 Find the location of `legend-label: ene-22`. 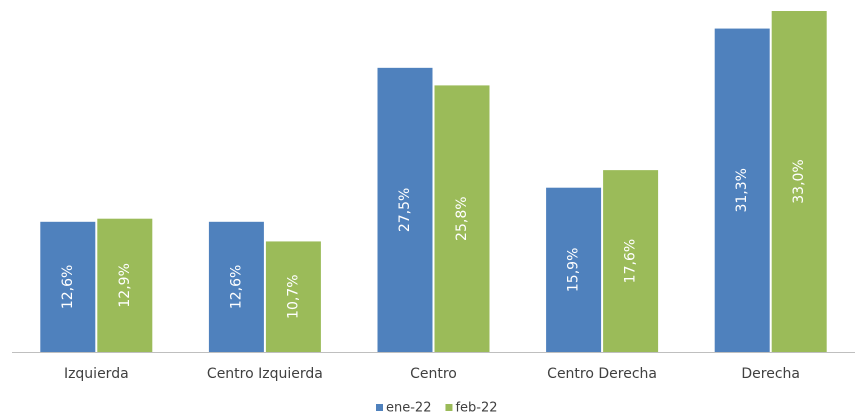

legend-label: ene-22 is located at coordinates (408, 408).